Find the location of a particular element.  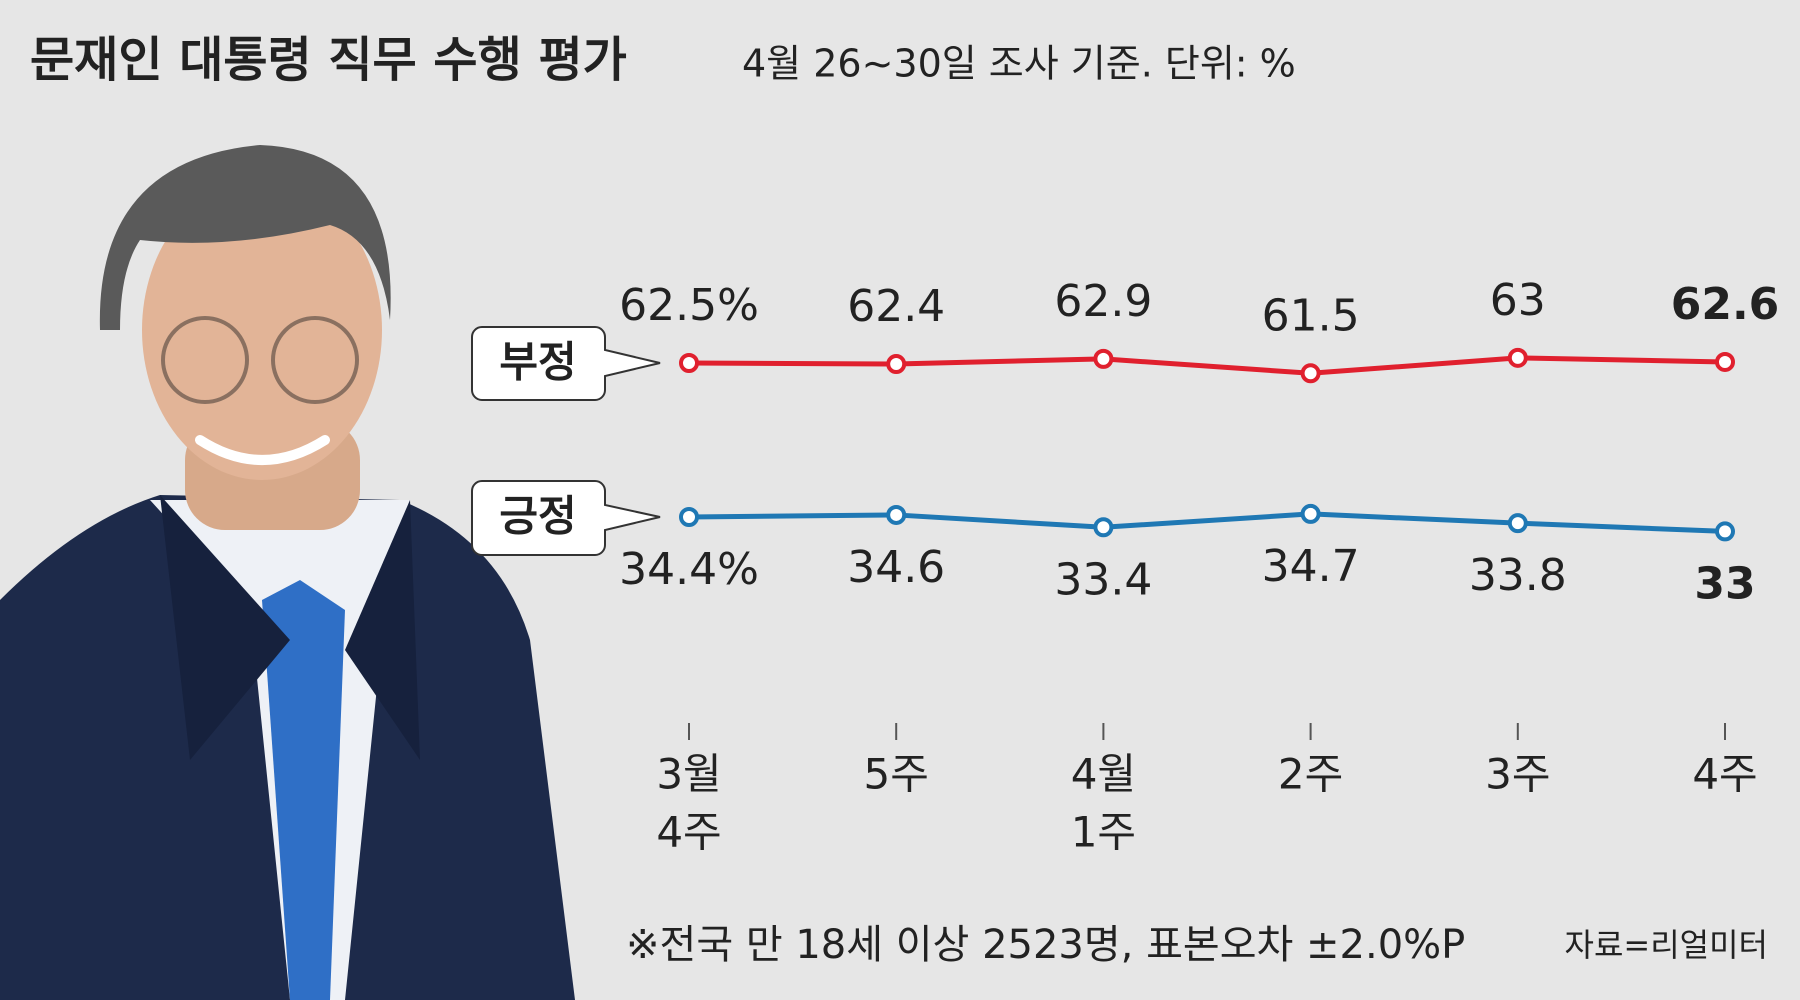

data-label: 34.4% is located at coordinates (689, 569).